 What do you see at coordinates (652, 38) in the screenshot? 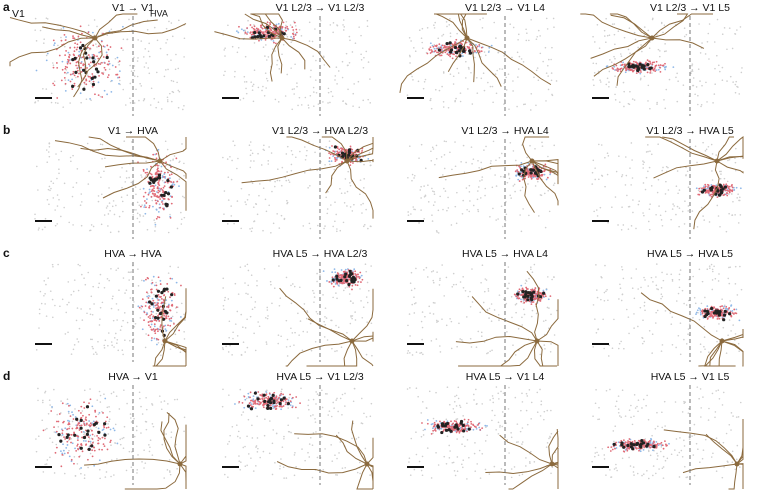
I see `soma` at bounding box center [652, 38].